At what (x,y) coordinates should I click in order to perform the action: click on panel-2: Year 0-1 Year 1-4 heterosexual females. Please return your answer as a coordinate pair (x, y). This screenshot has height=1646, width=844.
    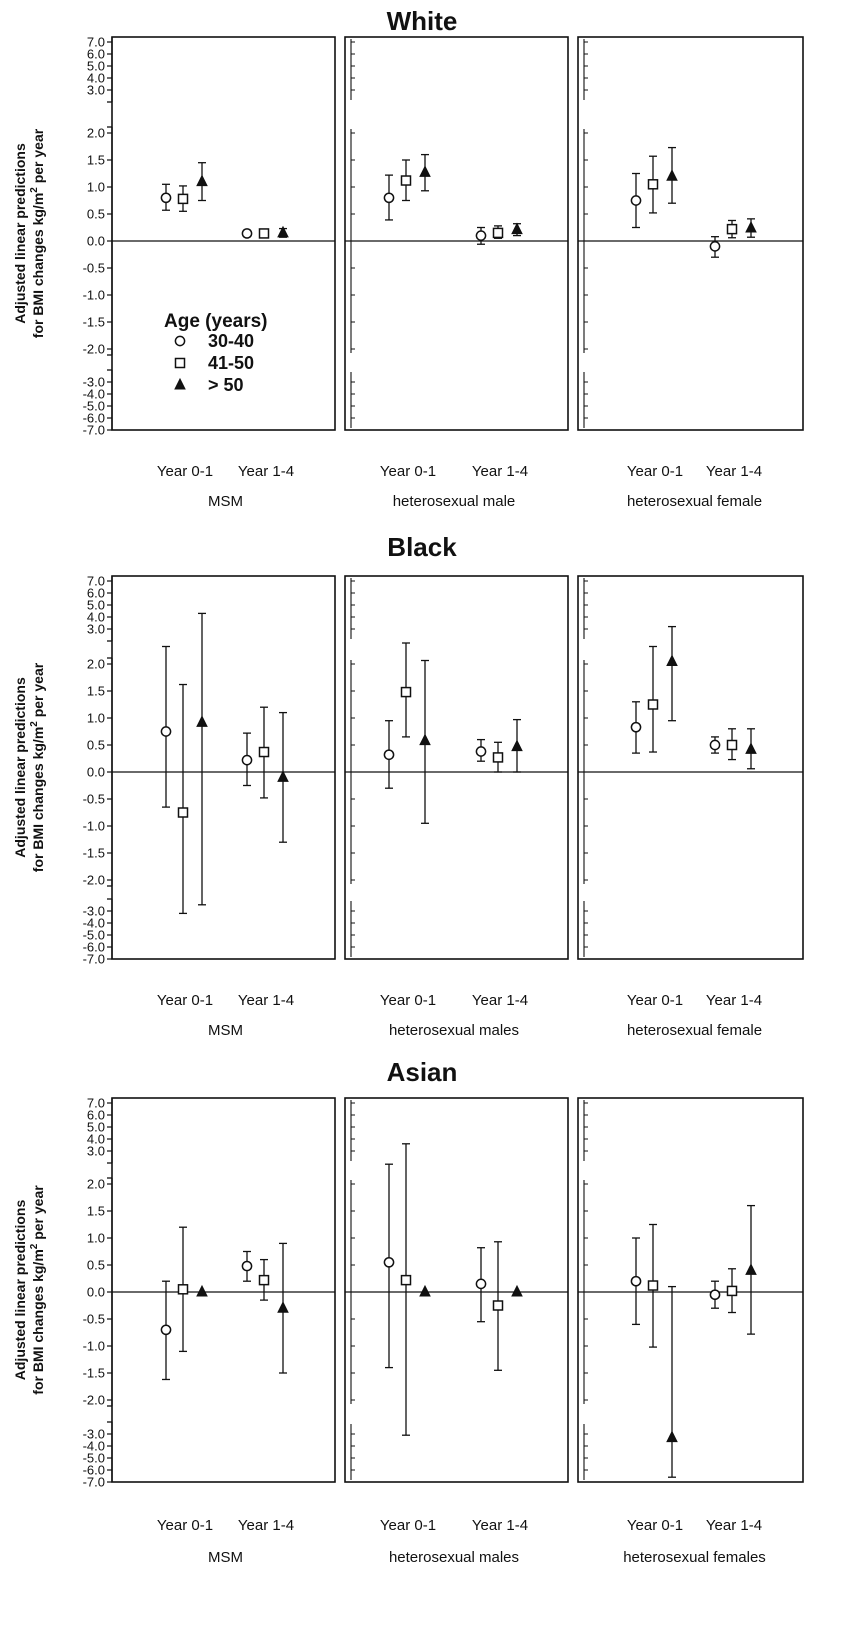
    Looking at the image, I should click on (690, 1331).